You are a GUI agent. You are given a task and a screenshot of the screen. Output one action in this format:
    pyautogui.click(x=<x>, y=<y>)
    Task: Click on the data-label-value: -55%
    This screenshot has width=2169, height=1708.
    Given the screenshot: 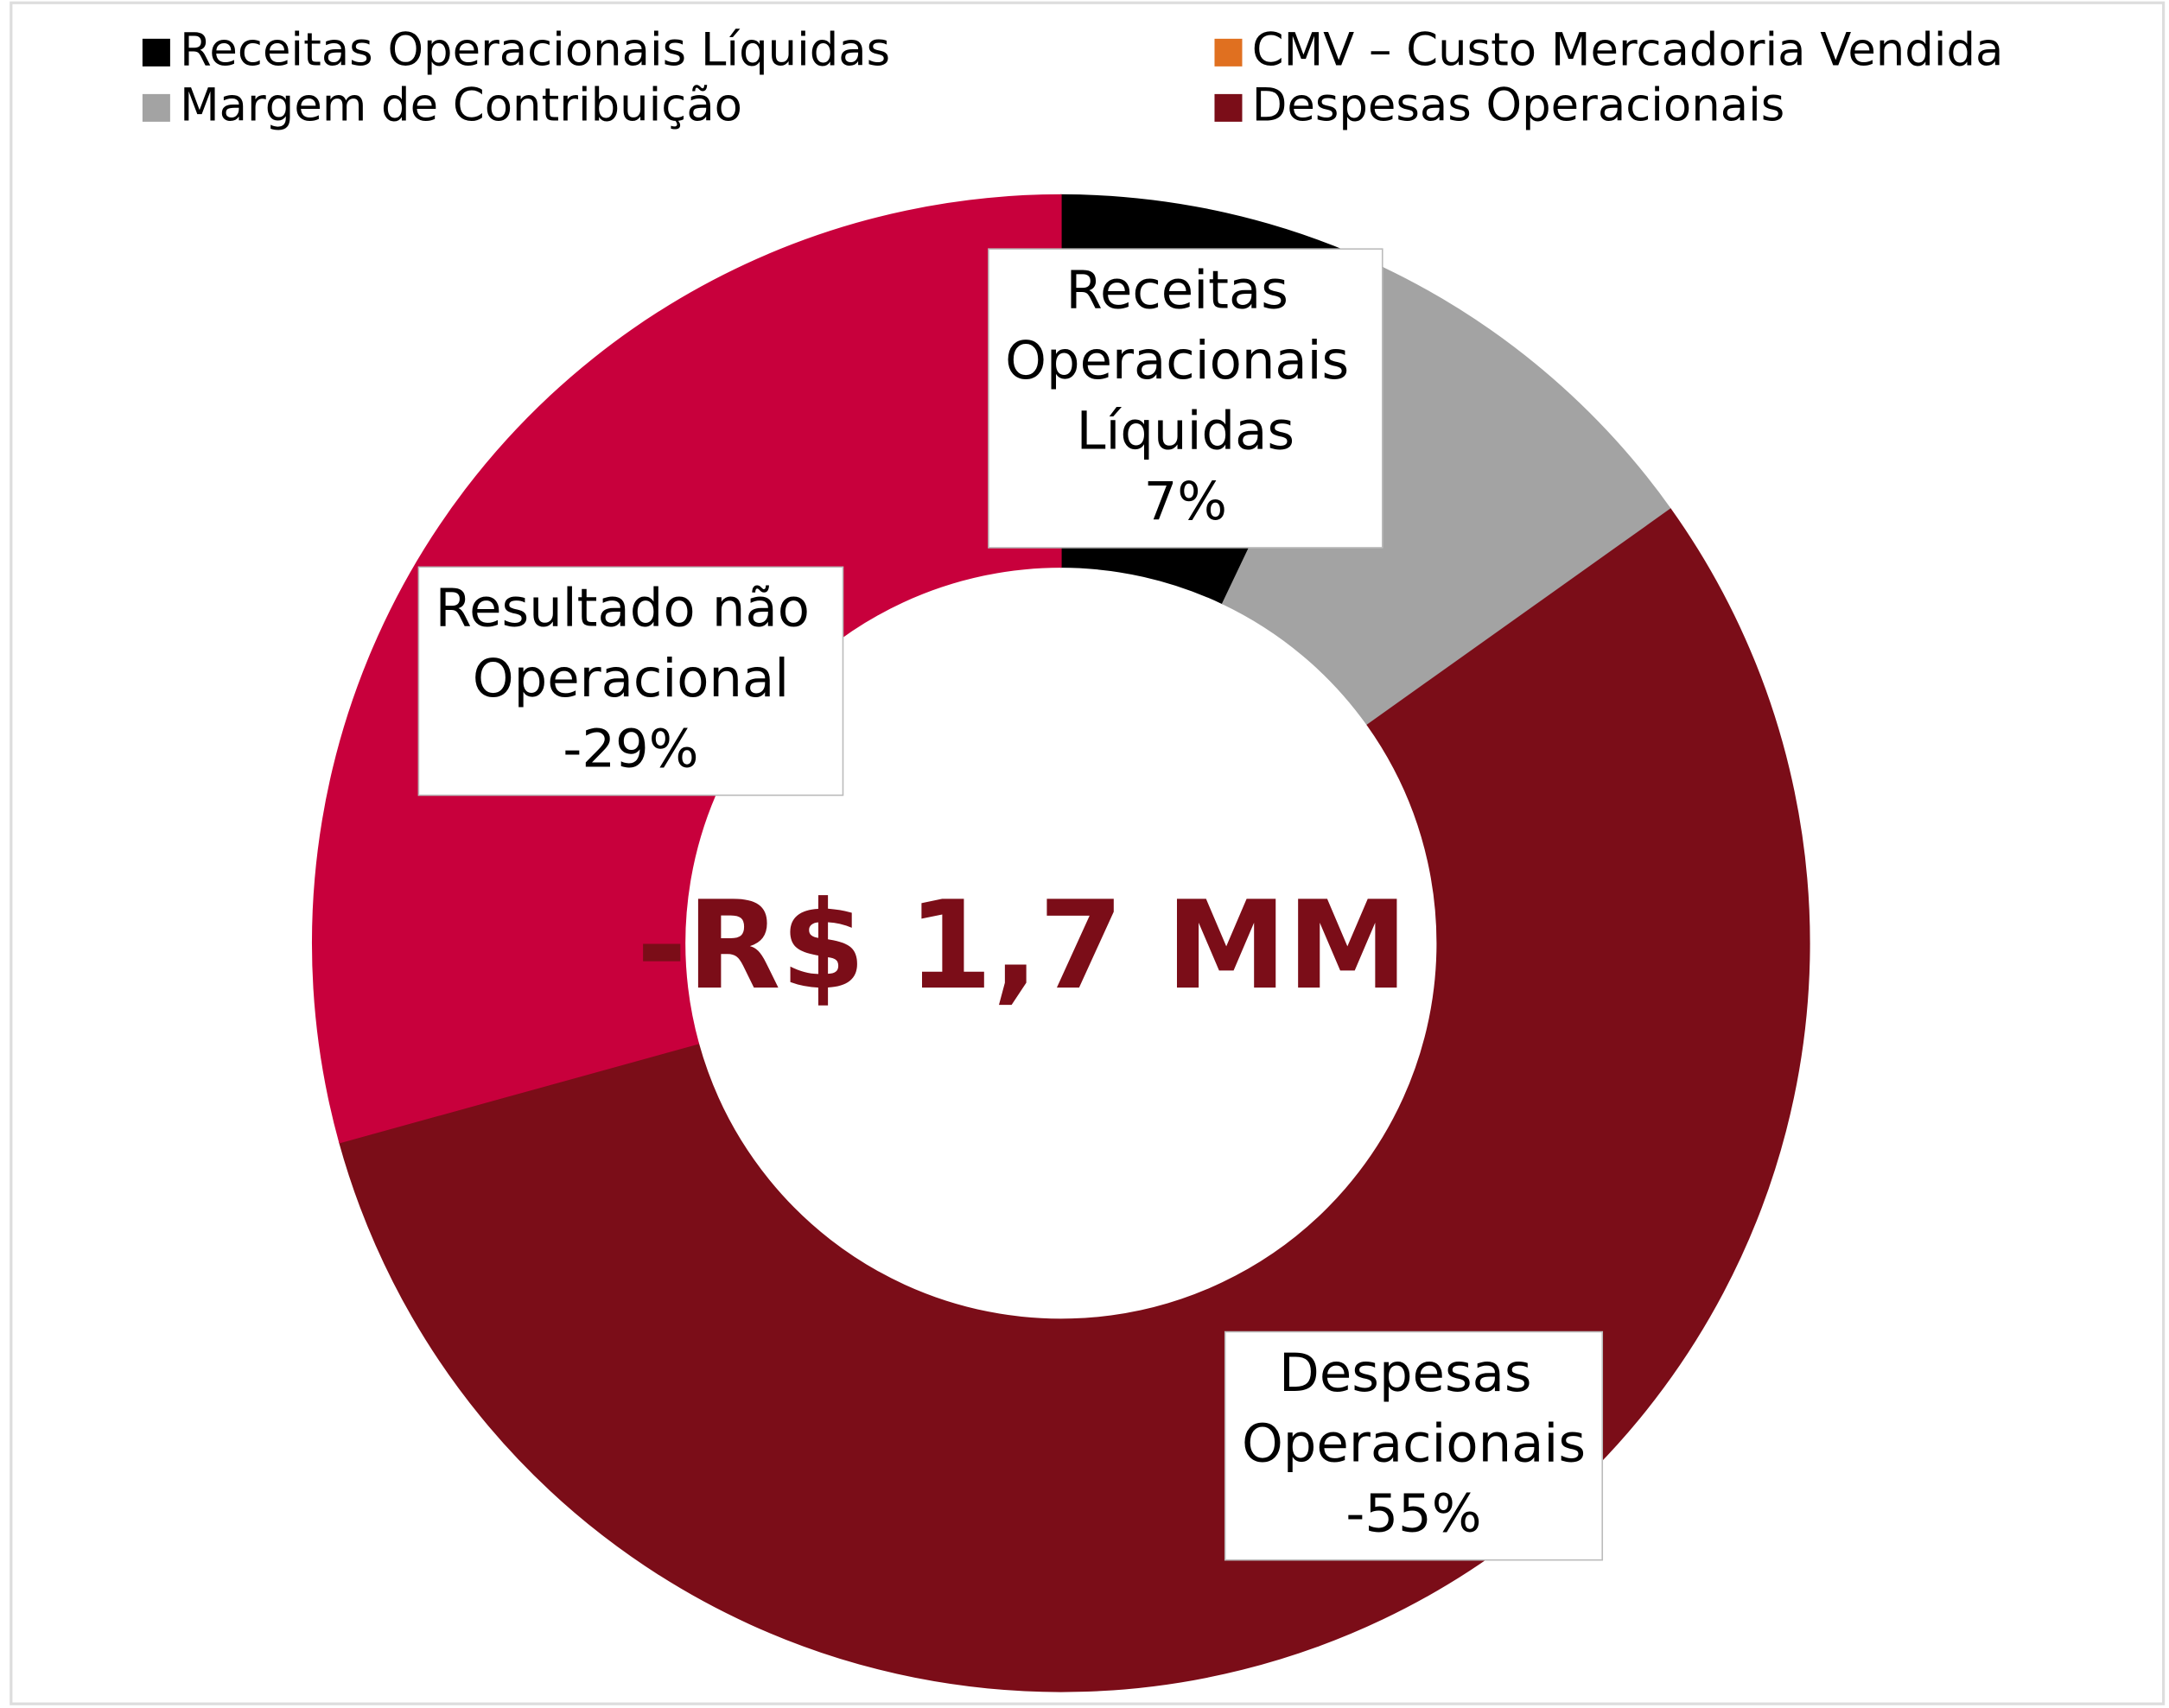 What is the action you would take?
    pyautogui.click(x=1413, y=1514)
    